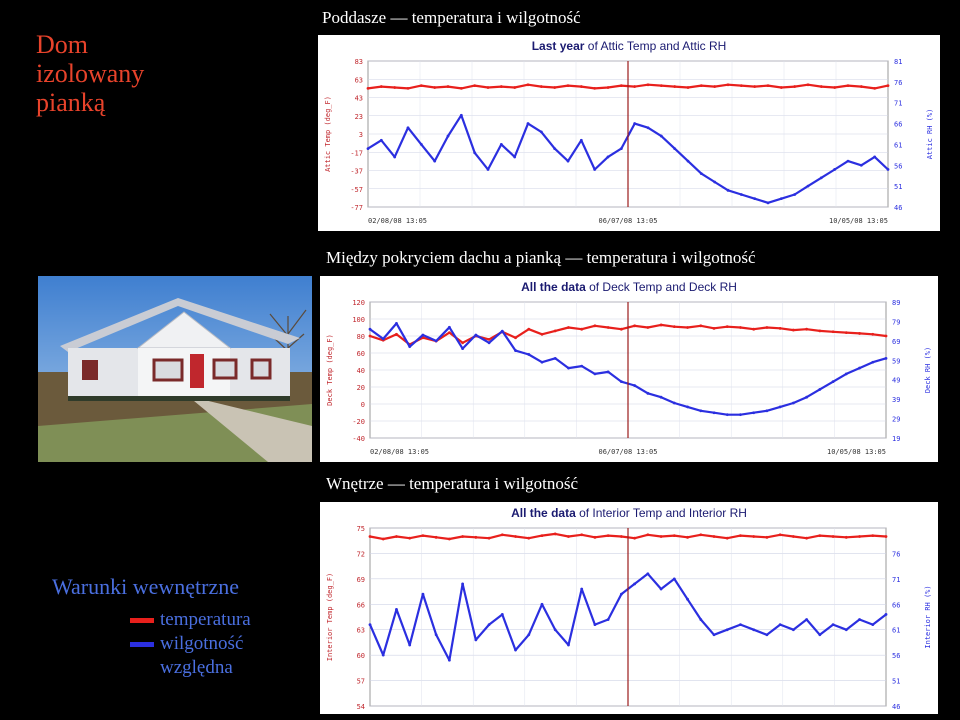 The image size is (960, 720). Describe the element at coordinates (896, 707) in the screenshot. I see `y2-tick-label: 46` at that location.